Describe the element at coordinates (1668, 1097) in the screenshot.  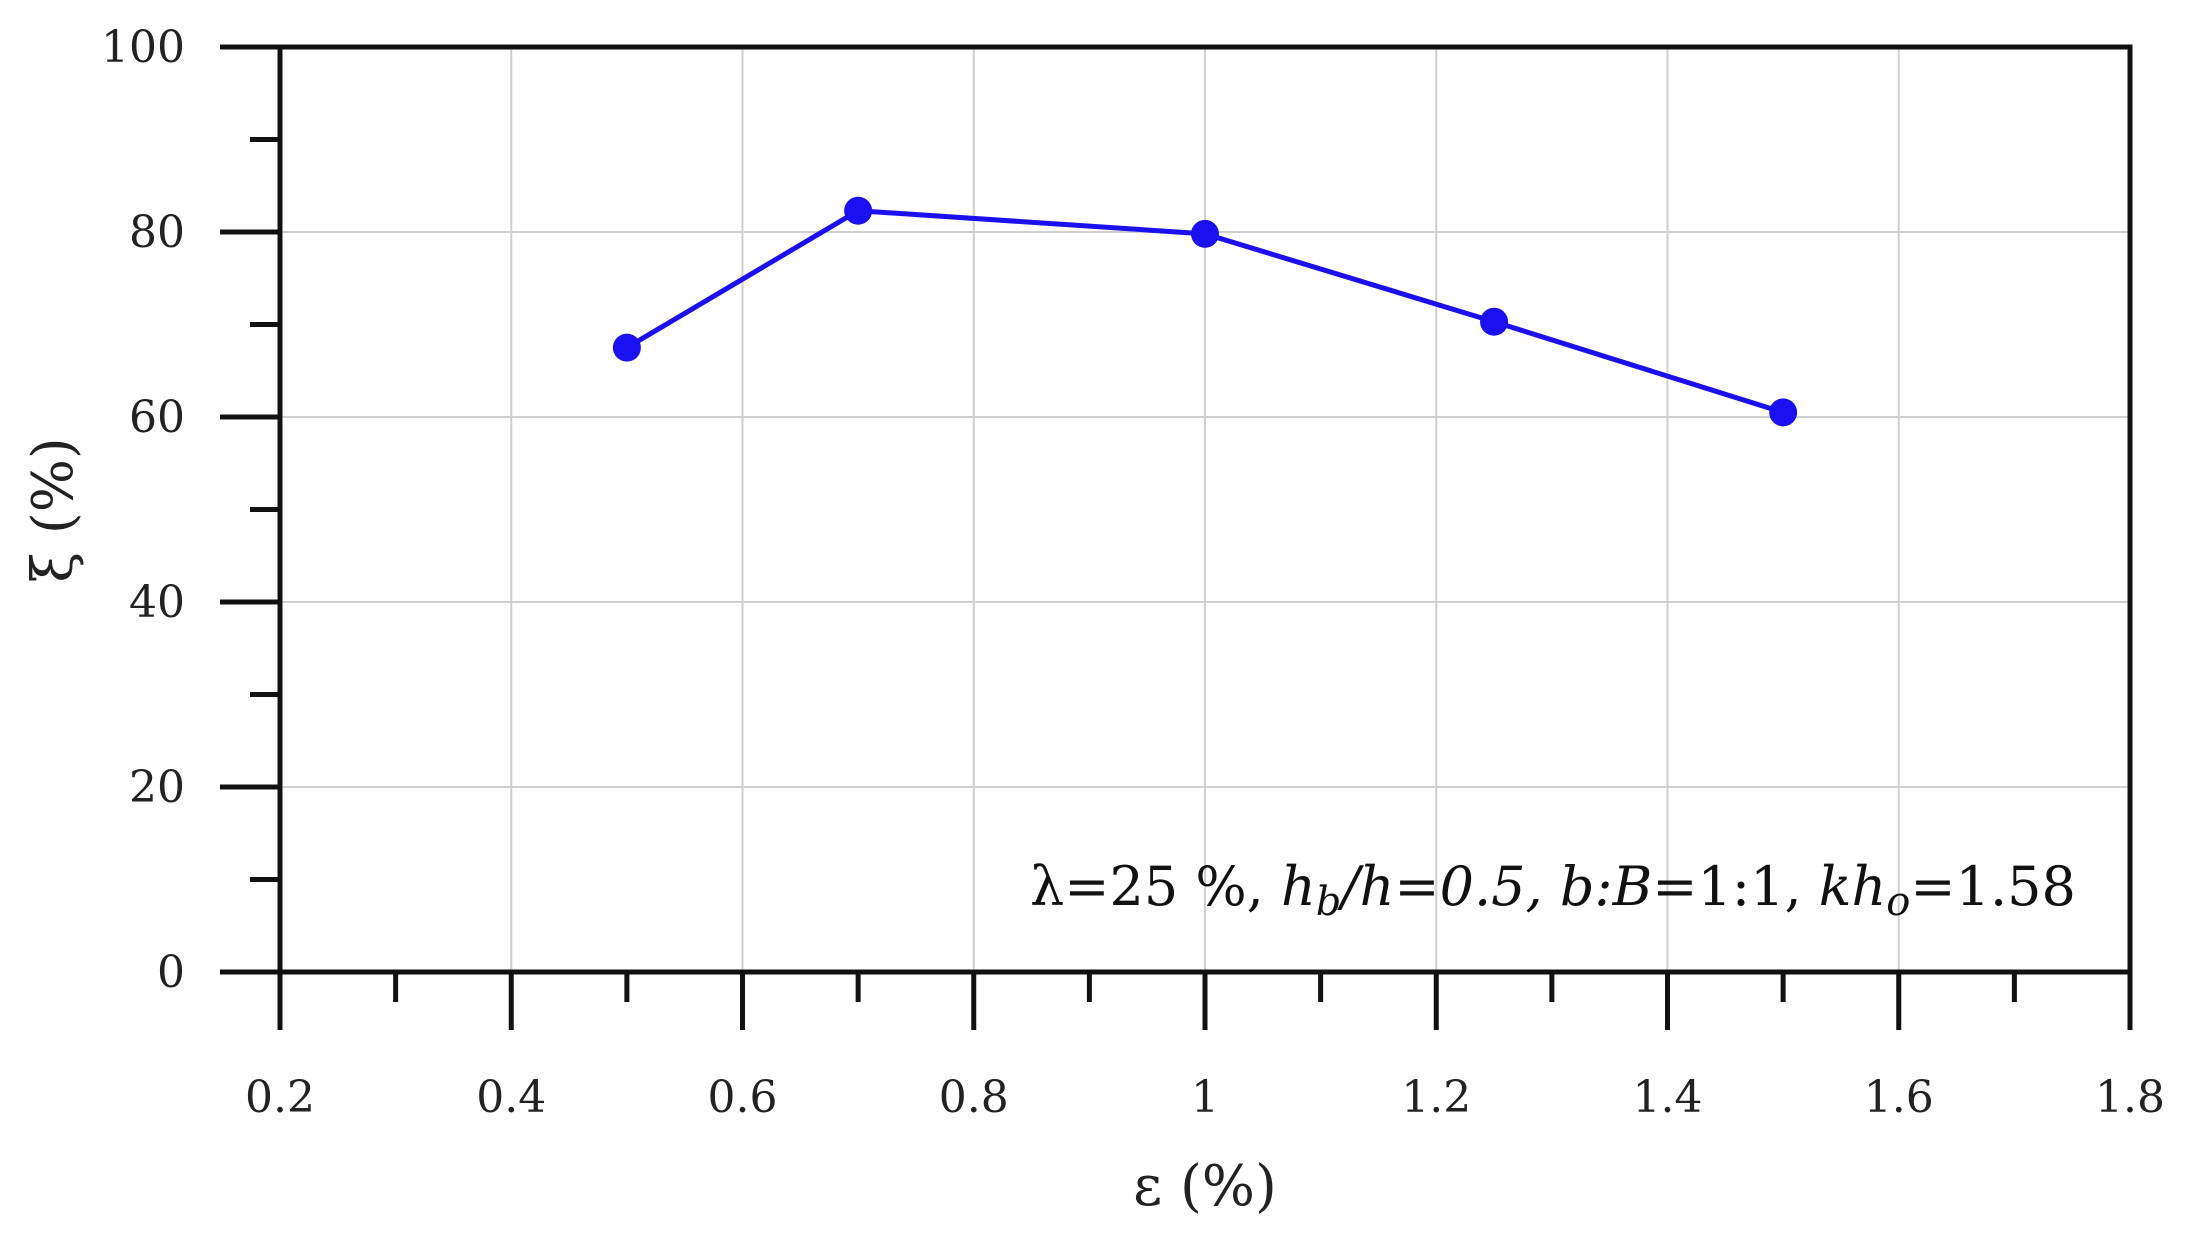
I see `x-tick-label: 1.4` at that location.